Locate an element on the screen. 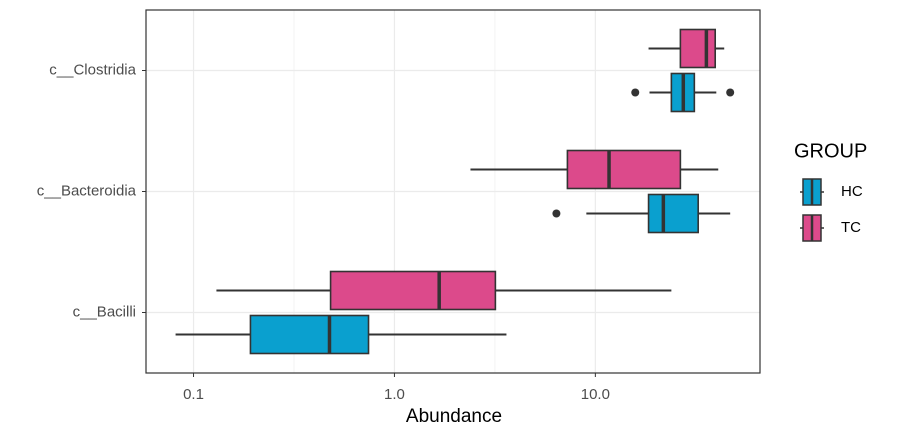 This screenshot has width=901, height=442. x-axis-label: Abundance is located at coordinates (454, 416).